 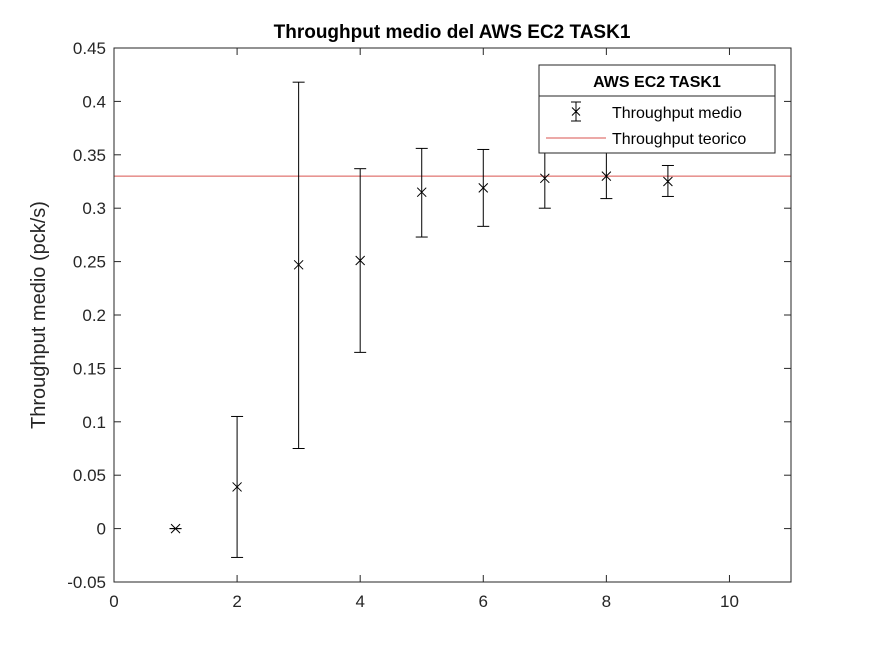 I want to click on legend-item-throughput-teorico: Throughput teorico, so click(x=646, y=139).